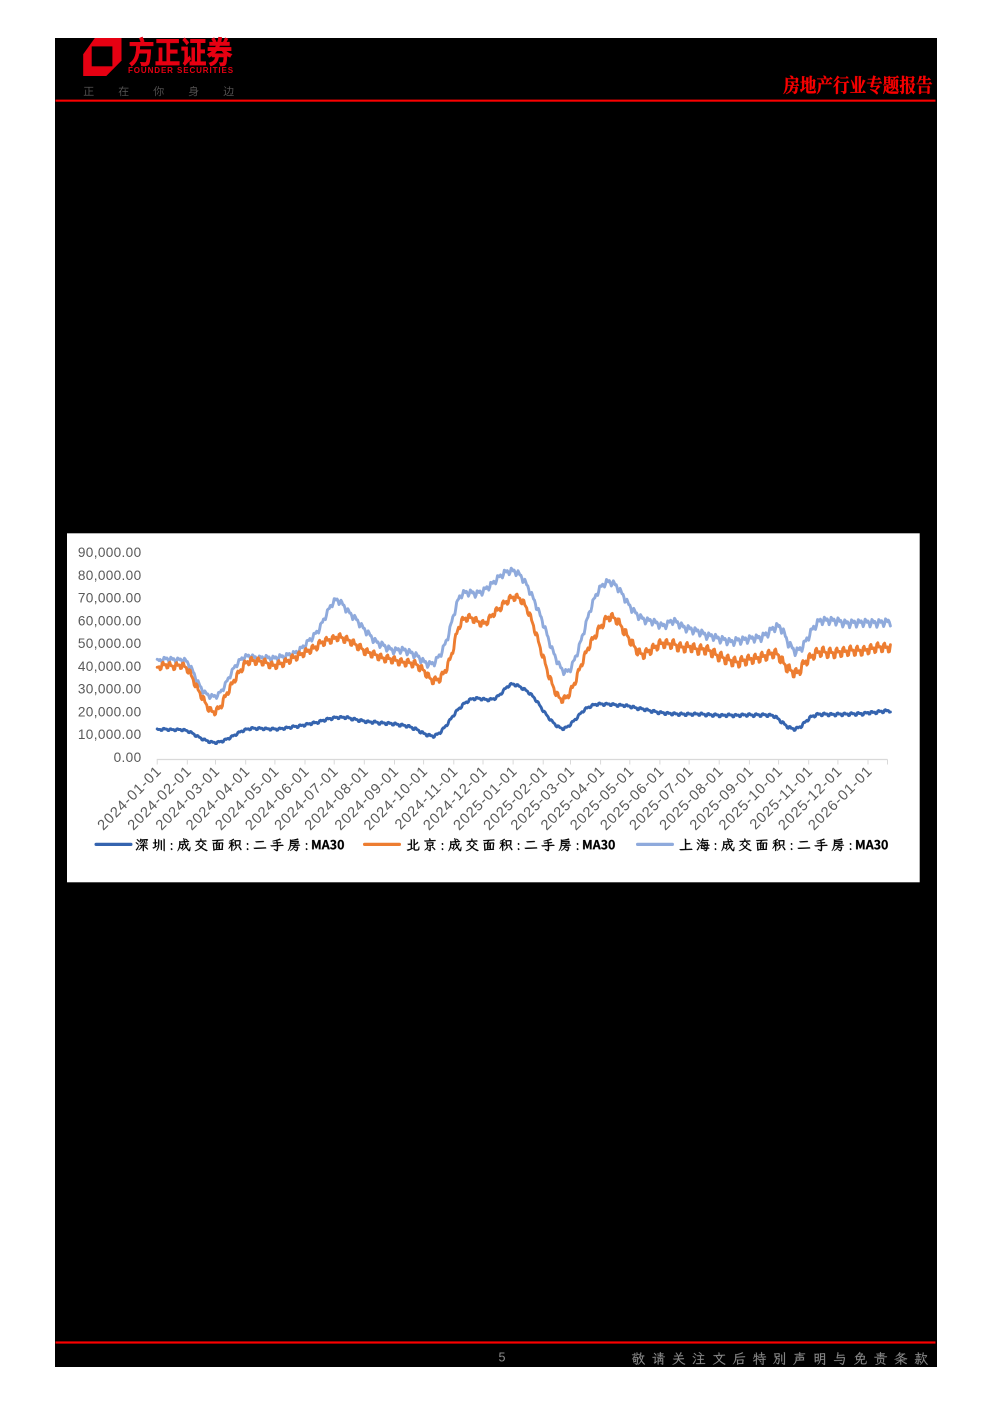 This screenshot has height=1403, width=992. Describe the element at coordinates (110, 643) in the screenshot. I see `svg-text: 50,000.00` at that location.